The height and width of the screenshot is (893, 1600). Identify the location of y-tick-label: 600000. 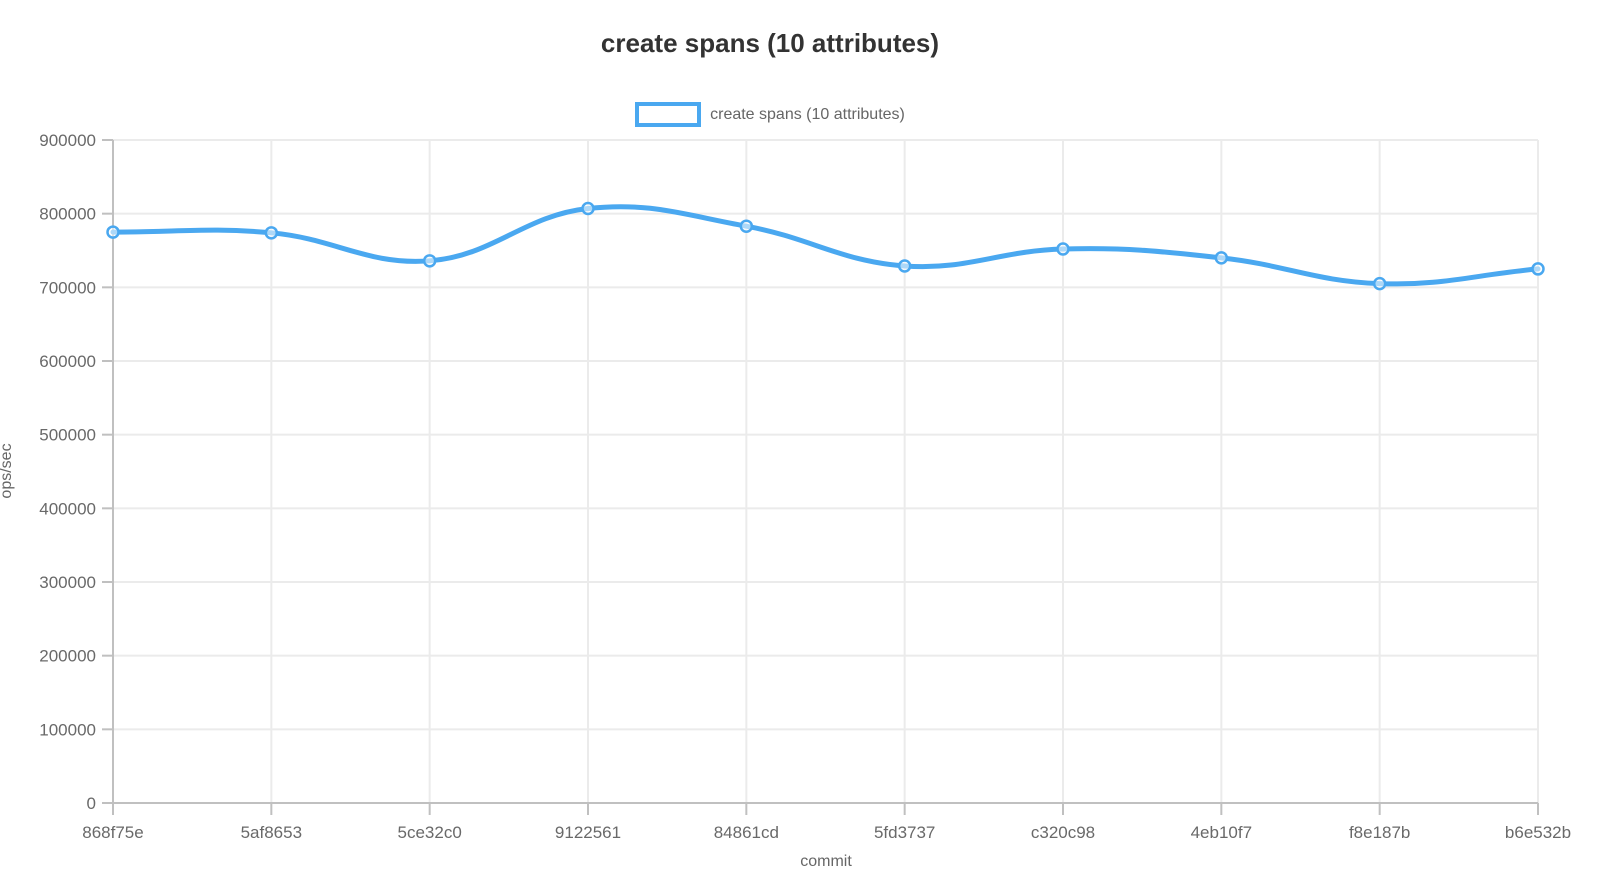
(67, 361).